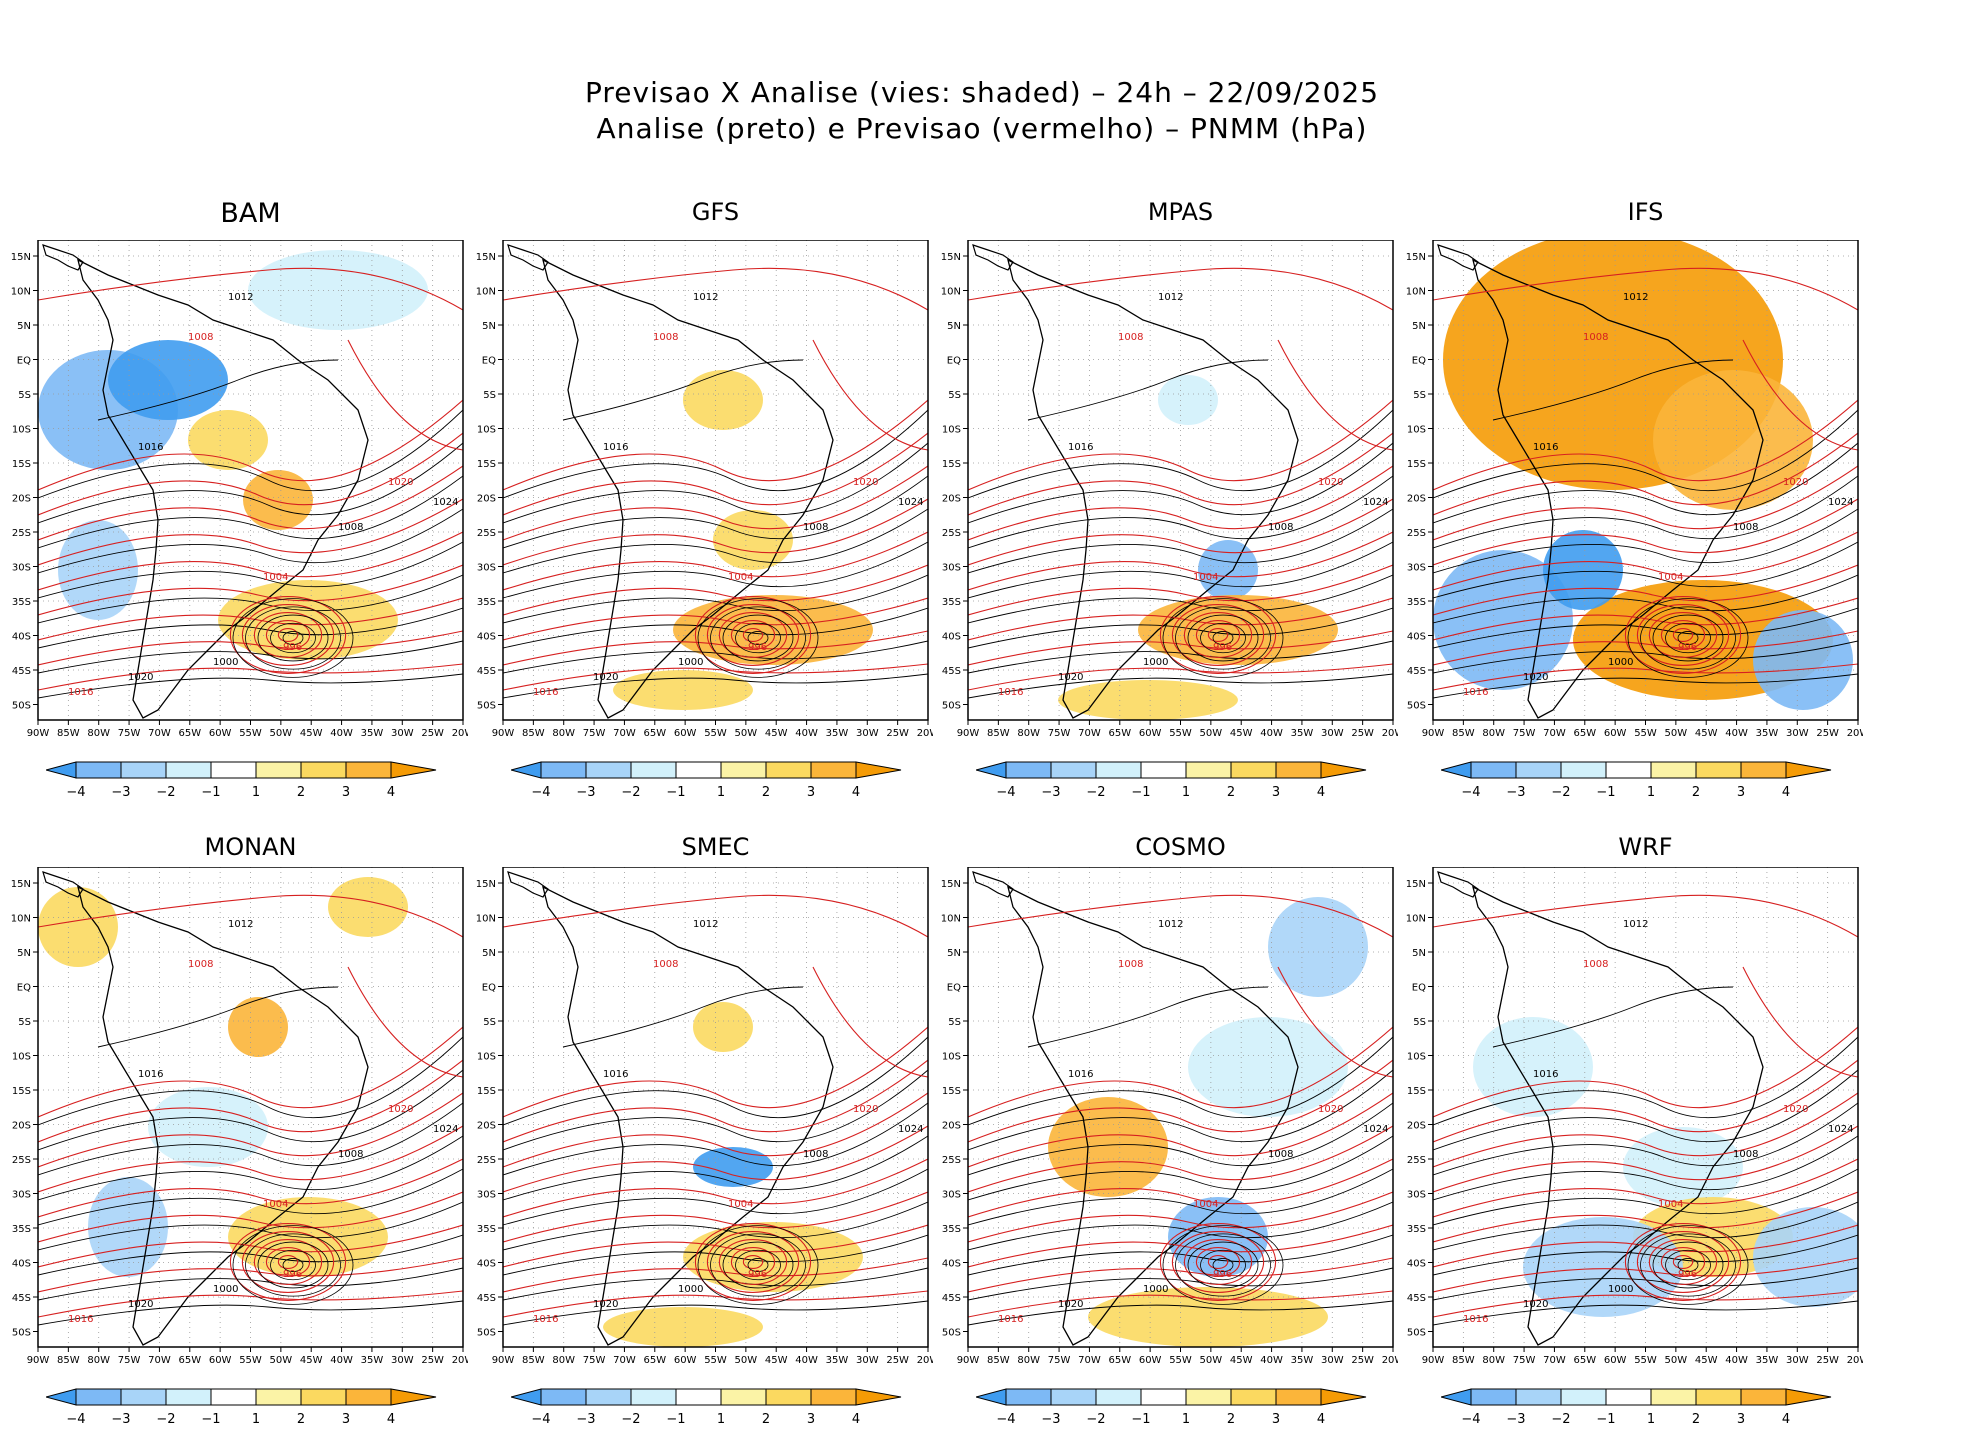 This screenshot has width=1964, height=1437. I want to click on colorbar-label: 1, so click(1186, 792).